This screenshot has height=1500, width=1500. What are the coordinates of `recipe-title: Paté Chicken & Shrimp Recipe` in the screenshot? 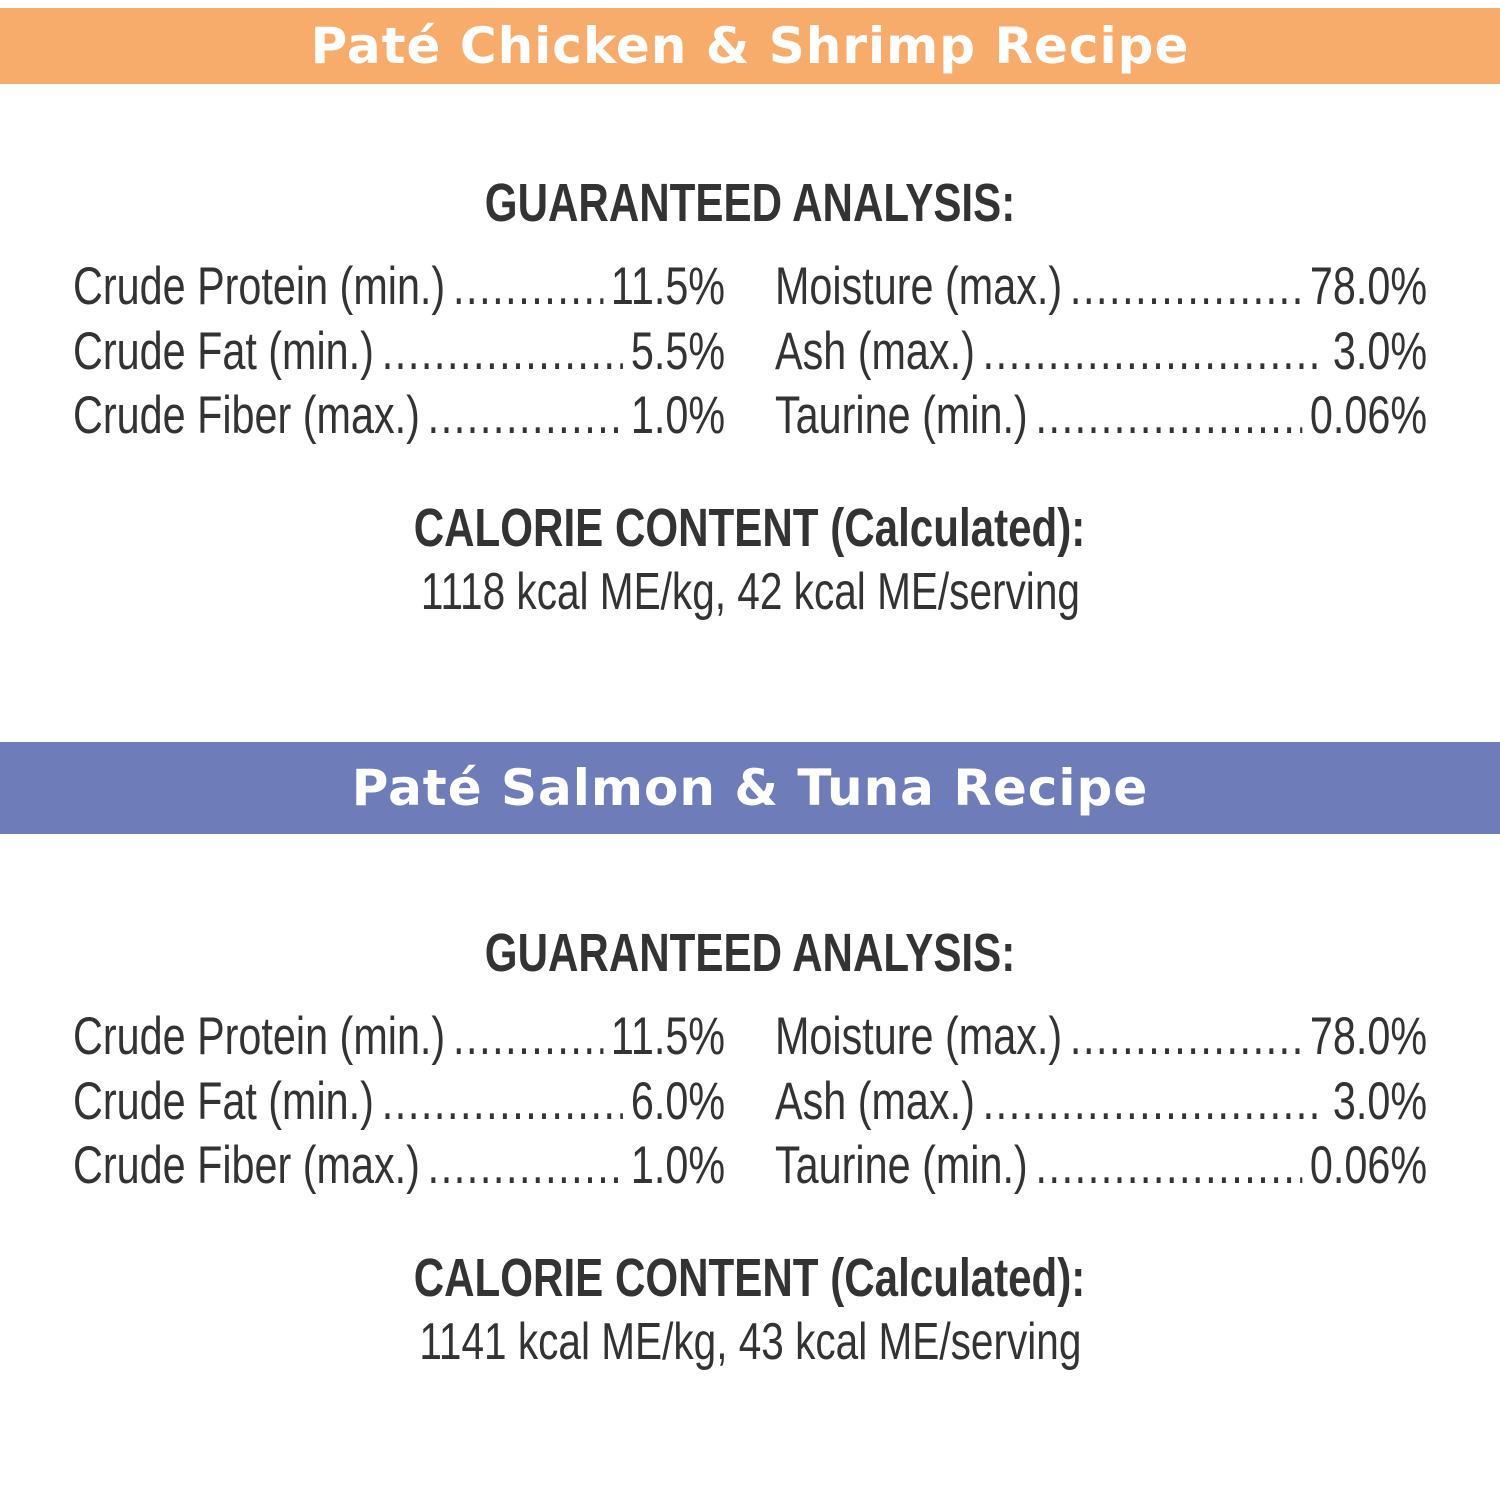 It's located at (750, 46).